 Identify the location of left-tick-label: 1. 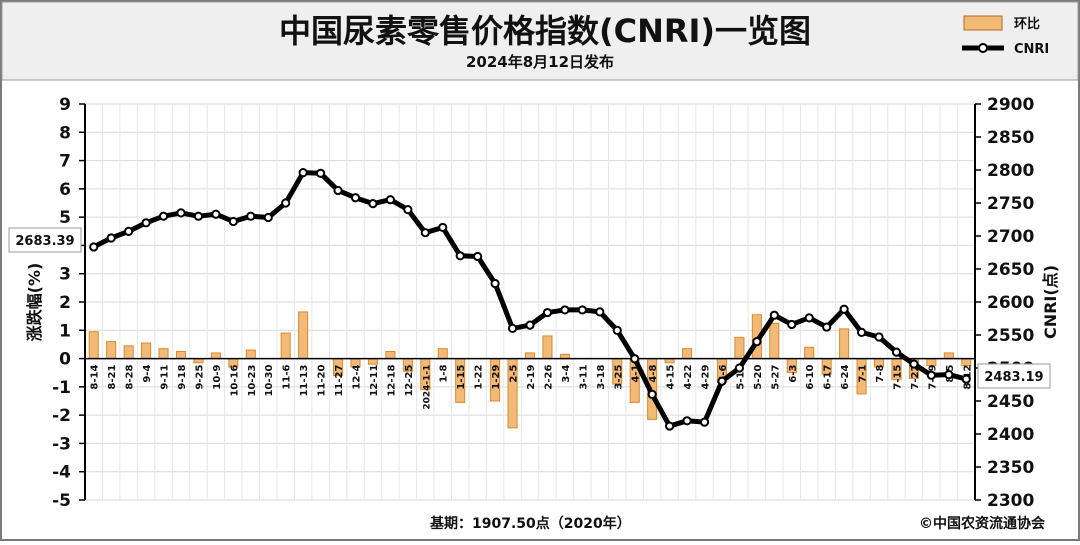
(65, 331).